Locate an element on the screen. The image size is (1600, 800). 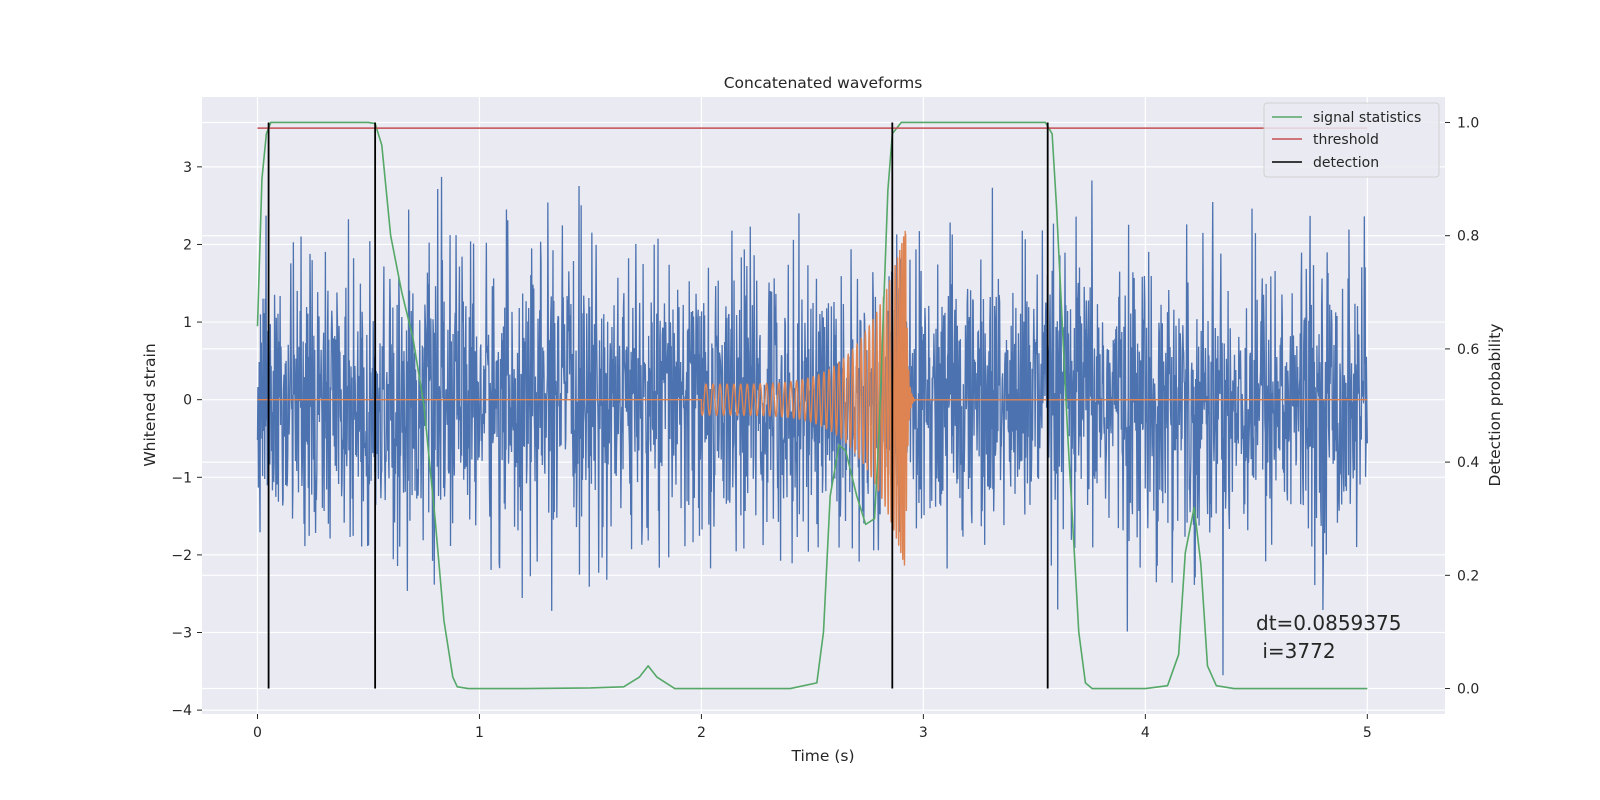
y2-tick-label: 0.0 is located at coordinates (1468, 690).